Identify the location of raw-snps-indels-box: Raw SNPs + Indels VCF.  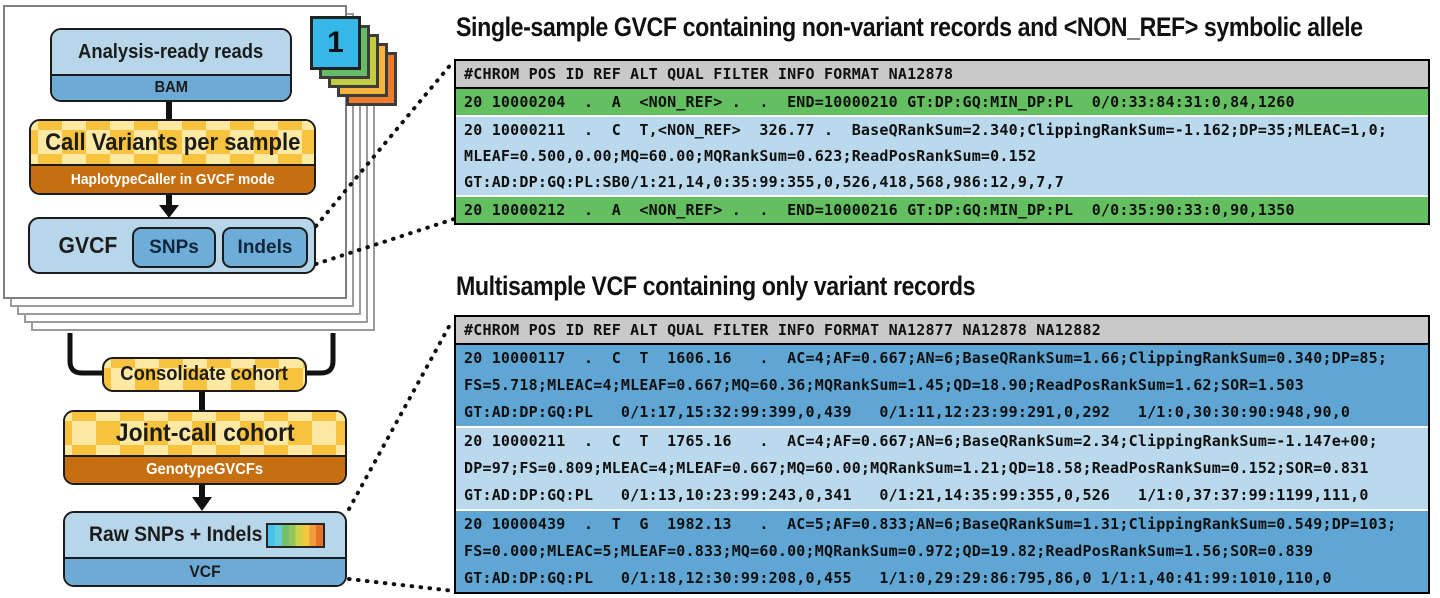
(205, 549).